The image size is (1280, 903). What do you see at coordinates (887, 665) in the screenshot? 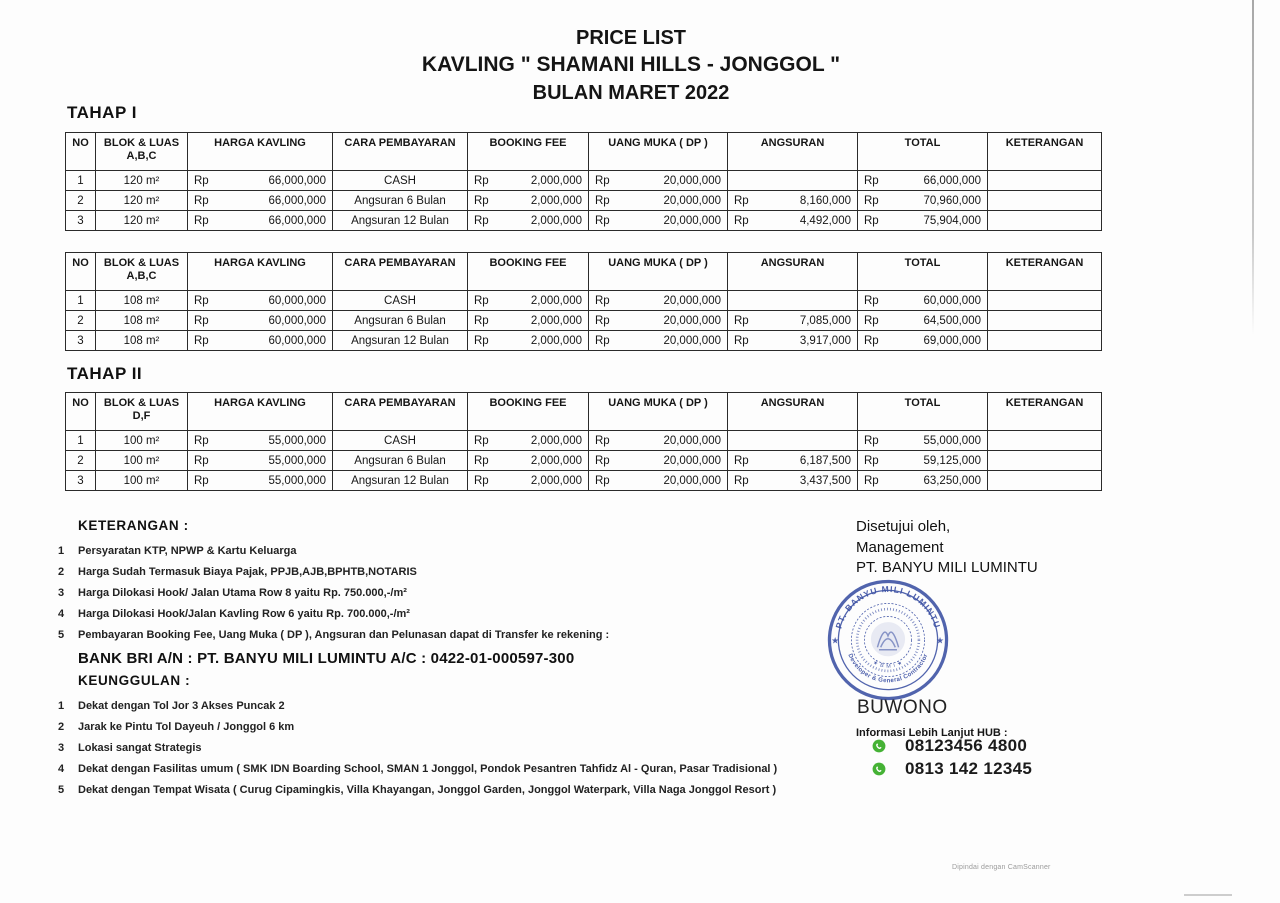
I see `stamp-inner-text: ★ B M I ★` at bounding box center [887, 665].